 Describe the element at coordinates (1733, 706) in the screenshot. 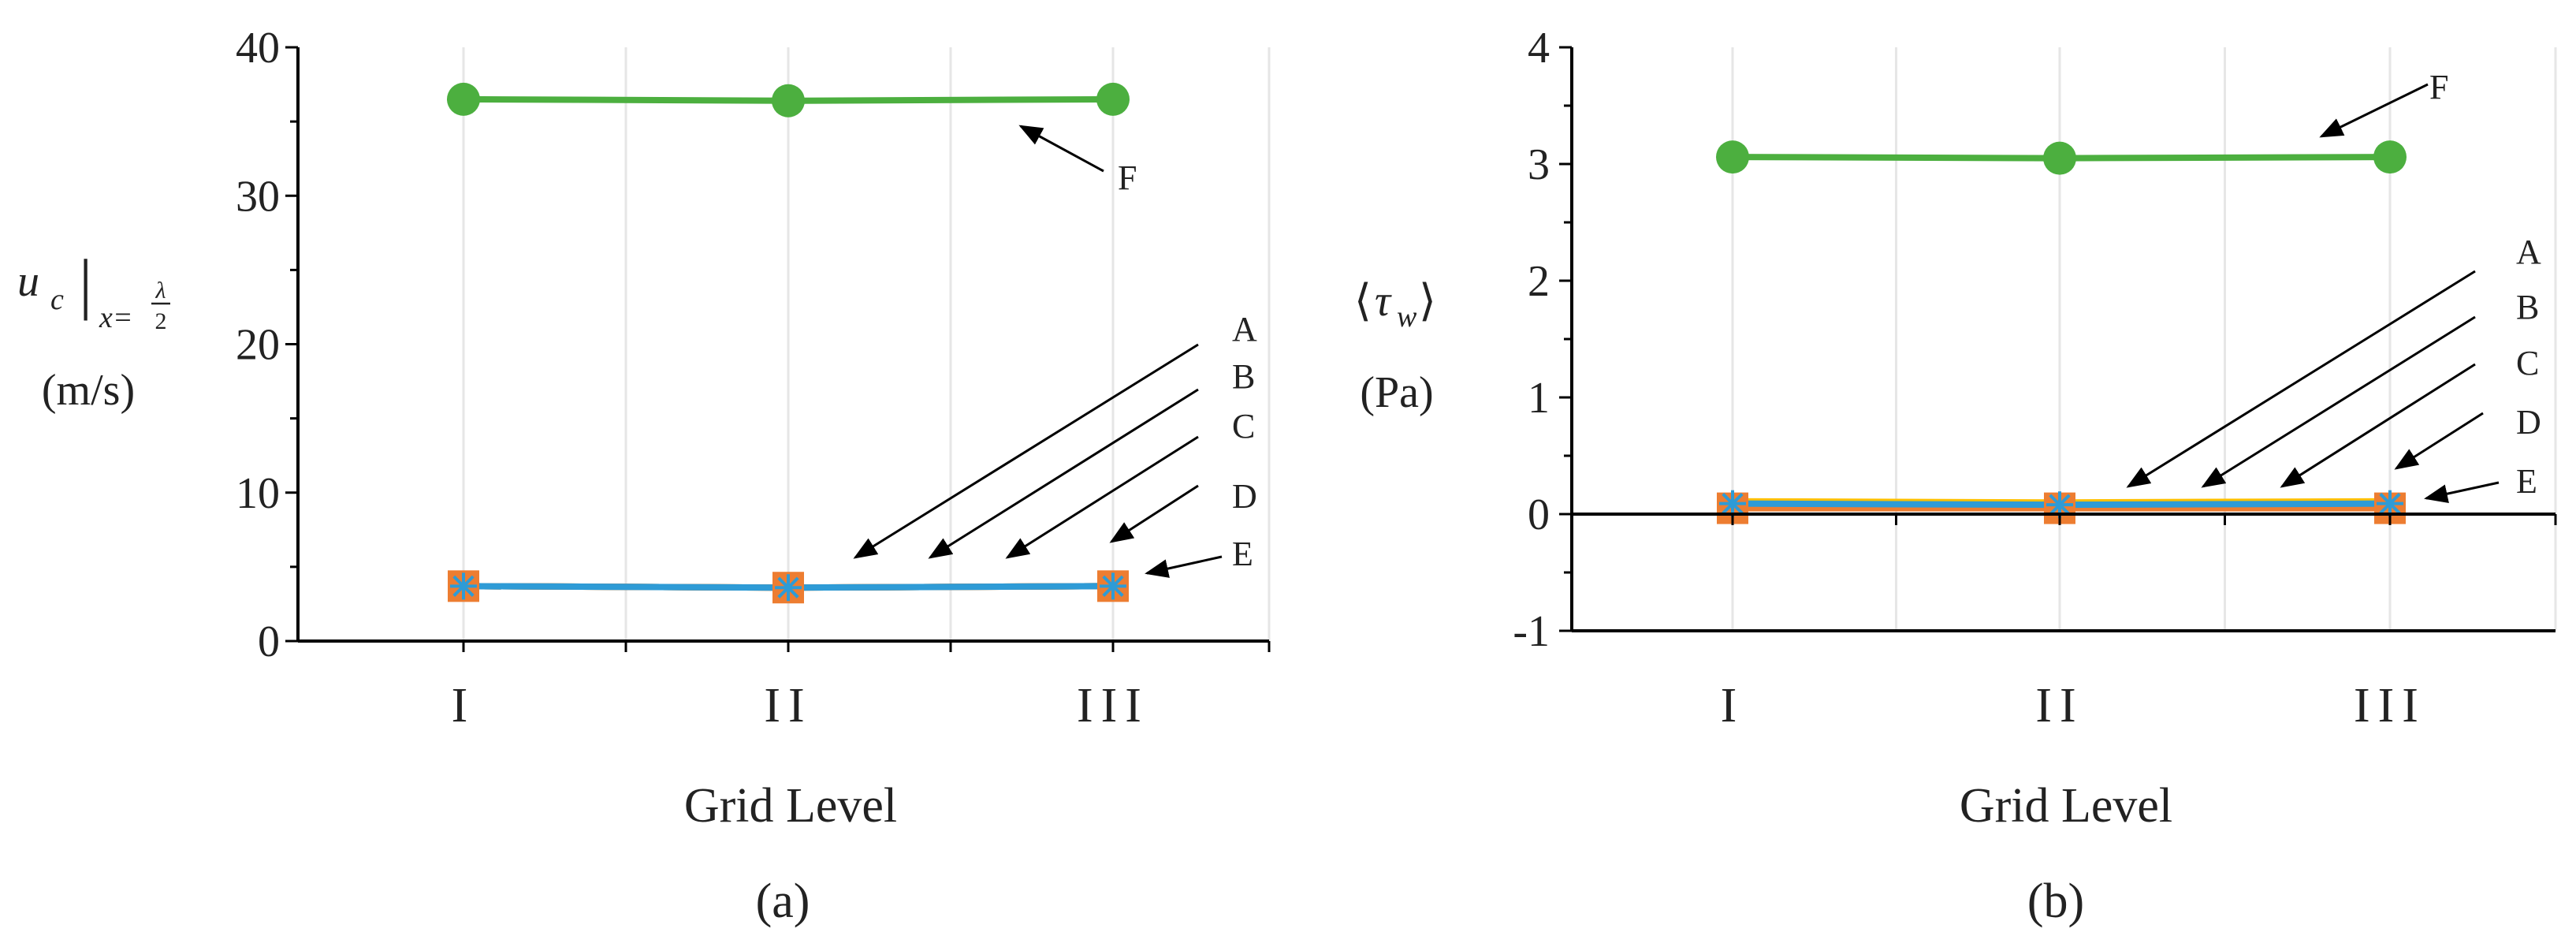

I see `x-tick-label-b-0: I` at that location.